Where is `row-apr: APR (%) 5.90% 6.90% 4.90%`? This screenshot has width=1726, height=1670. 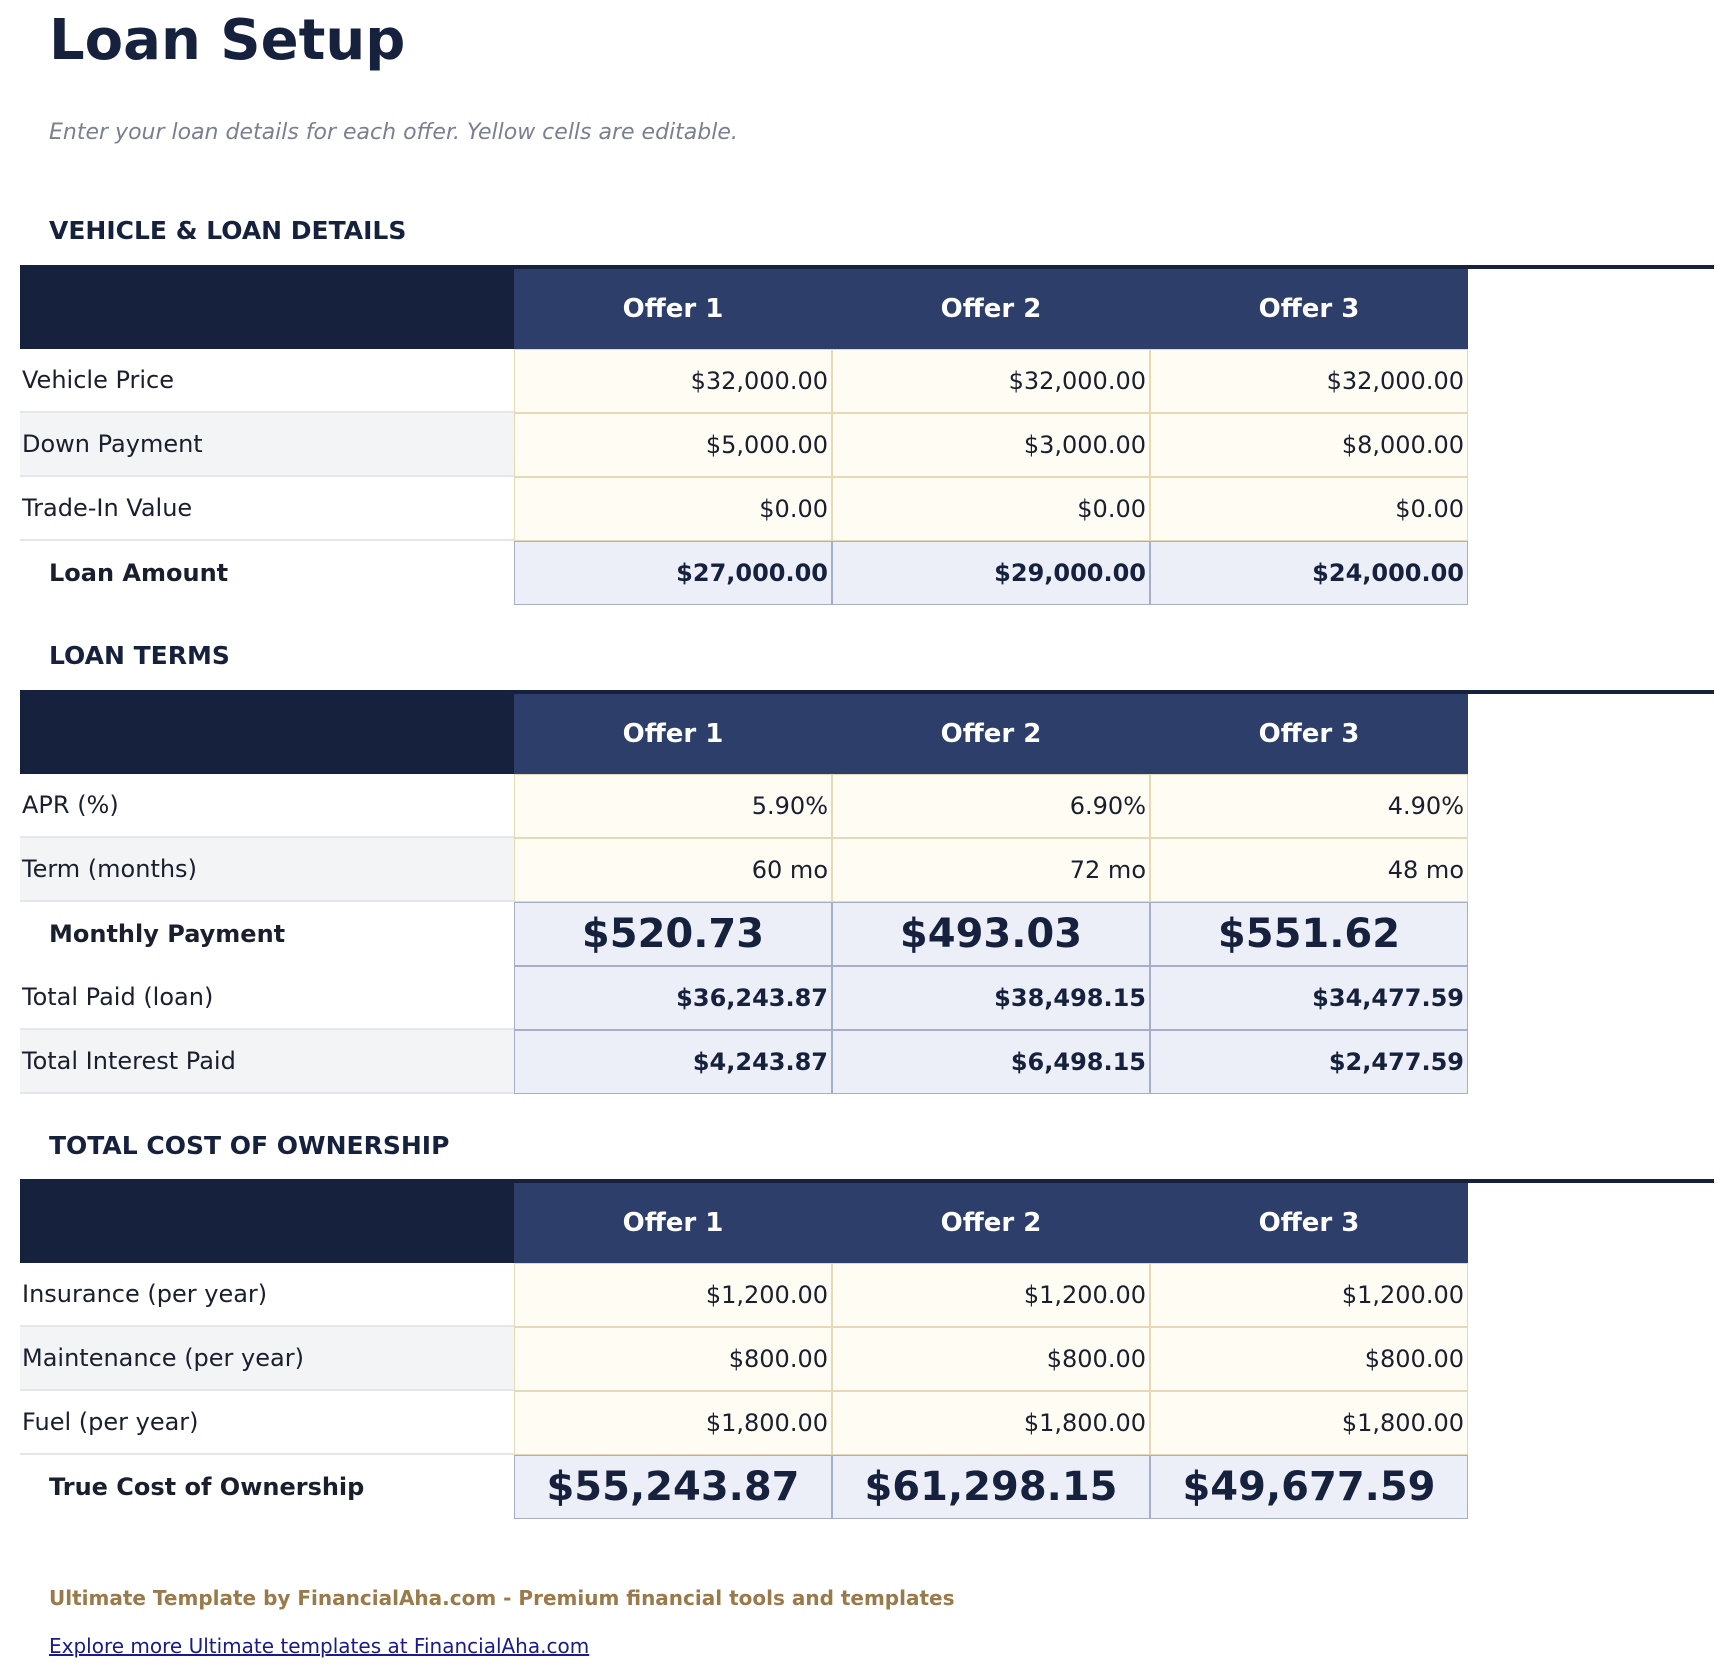 row-apr: APR (%) 5.90% 6.90% 4.90% is located at coordinates (867, 806).